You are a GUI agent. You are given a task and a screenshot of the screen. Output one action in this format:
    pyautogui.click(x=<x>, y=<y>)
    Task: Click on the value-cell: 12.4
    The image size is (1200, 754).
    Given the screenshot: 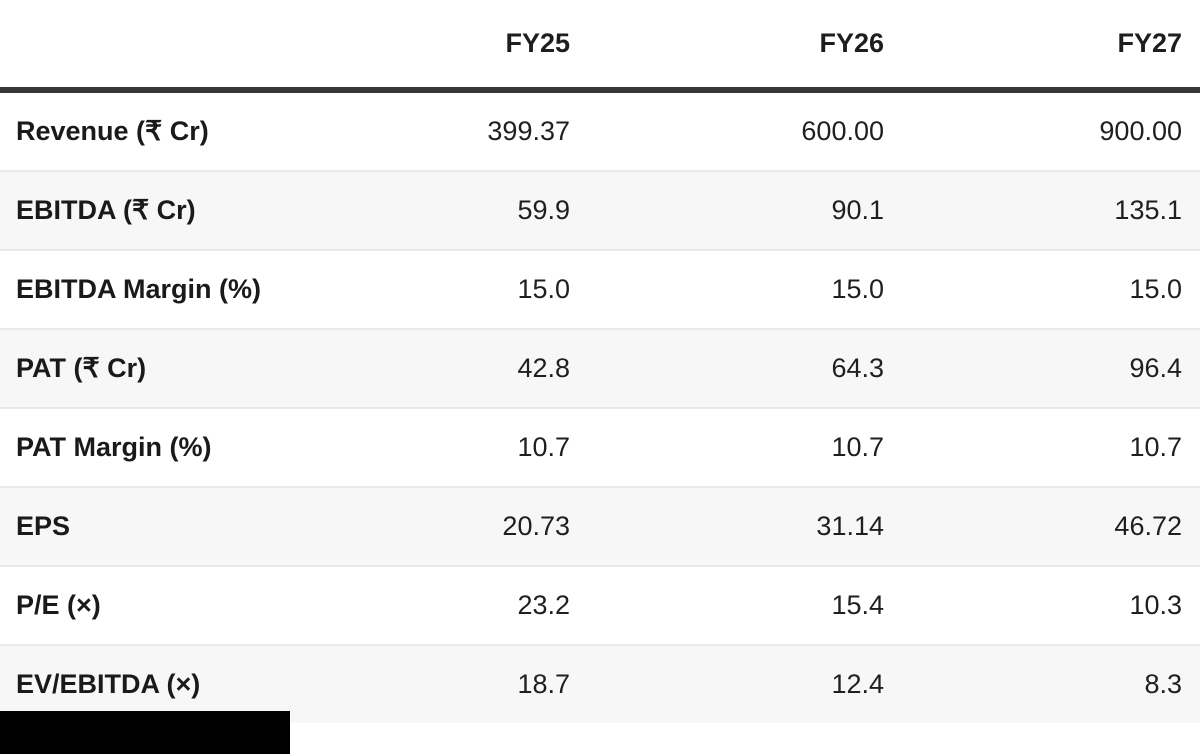 What is the action you would take?
    pyautogui.click(x=745, y=683)
    